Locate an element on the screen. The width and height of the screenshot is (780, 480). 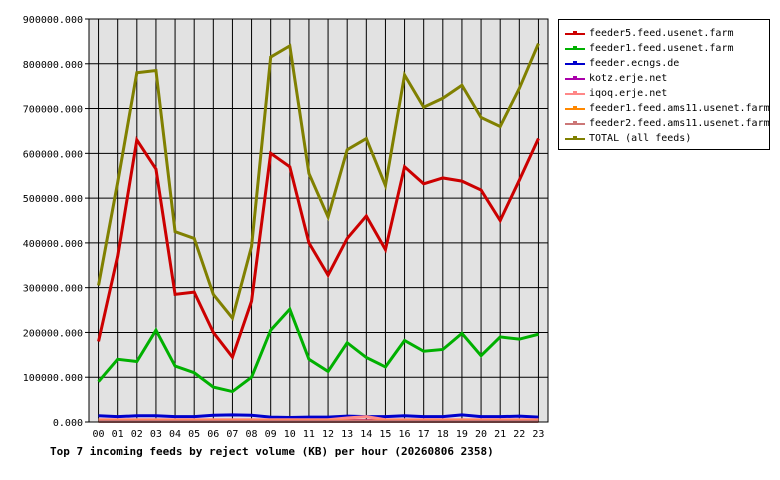
y-tick-label: 300000.000 is located at coordinates (53, 289).